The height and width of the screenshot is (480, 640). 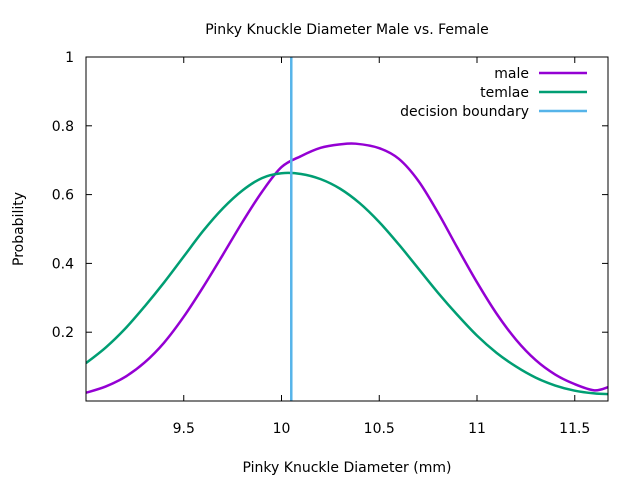 I want to click on legend: male temlae decision boundary, so click(x=493, y=93).